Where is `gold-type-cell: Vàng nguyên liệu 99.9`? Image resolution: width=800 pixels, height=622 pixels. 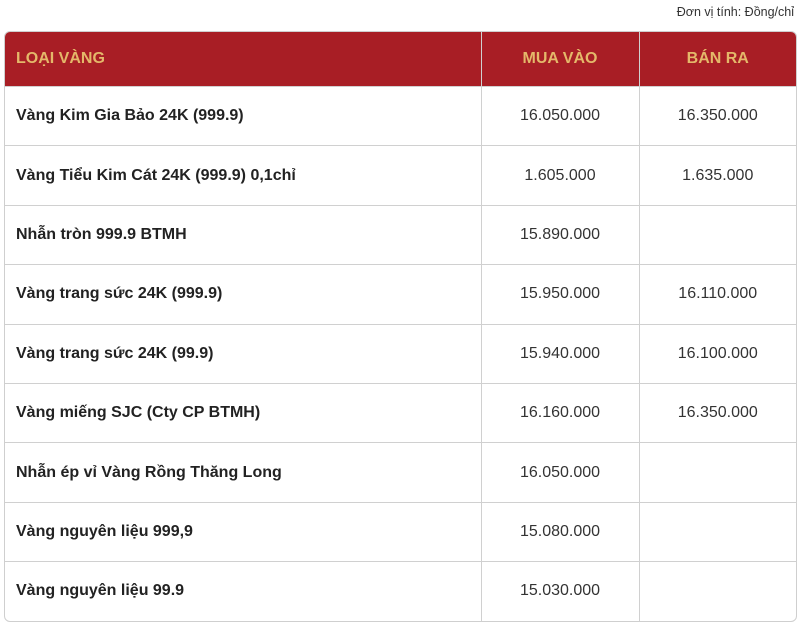 gold-type-cell: Vàng nguyên liệu 99.9 is located at coordinates (243, 591).